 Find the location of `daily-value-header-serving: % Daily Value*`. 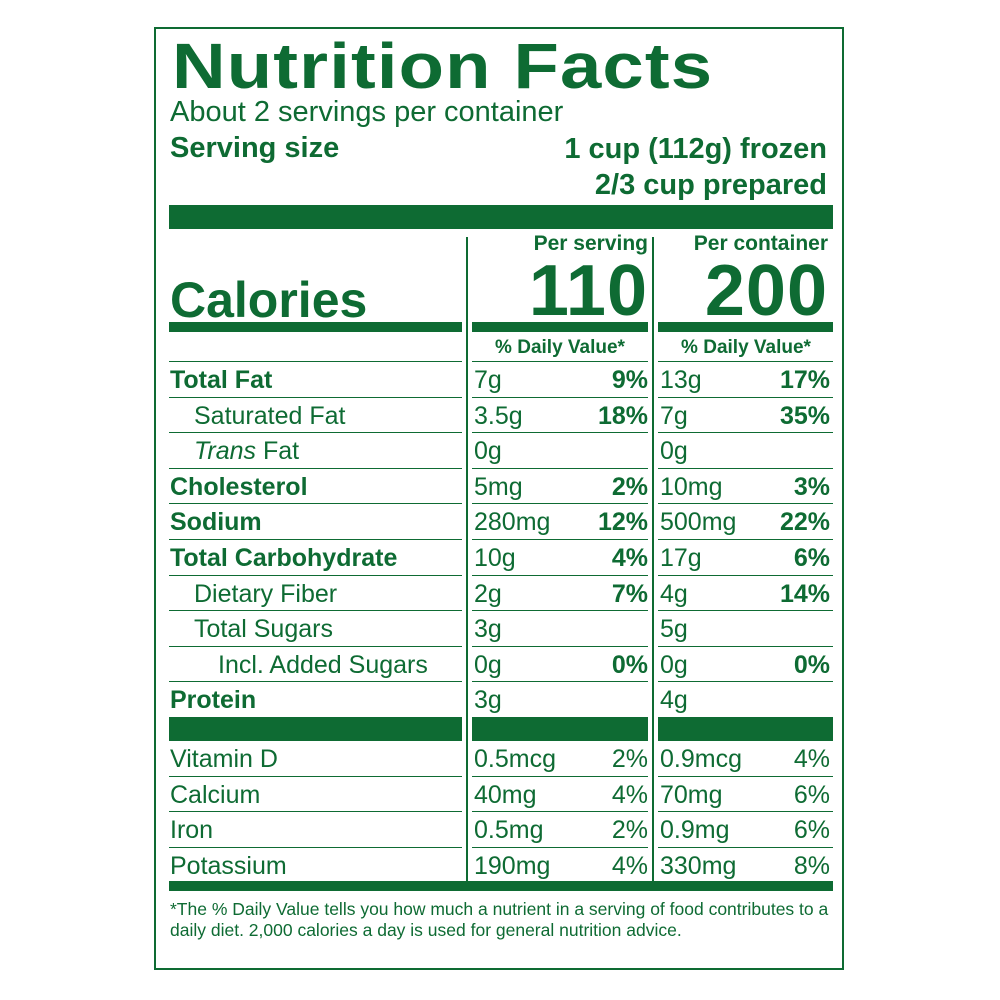

daily-value-header-serving: % Daily Value* is located at coordinates (560, 347).